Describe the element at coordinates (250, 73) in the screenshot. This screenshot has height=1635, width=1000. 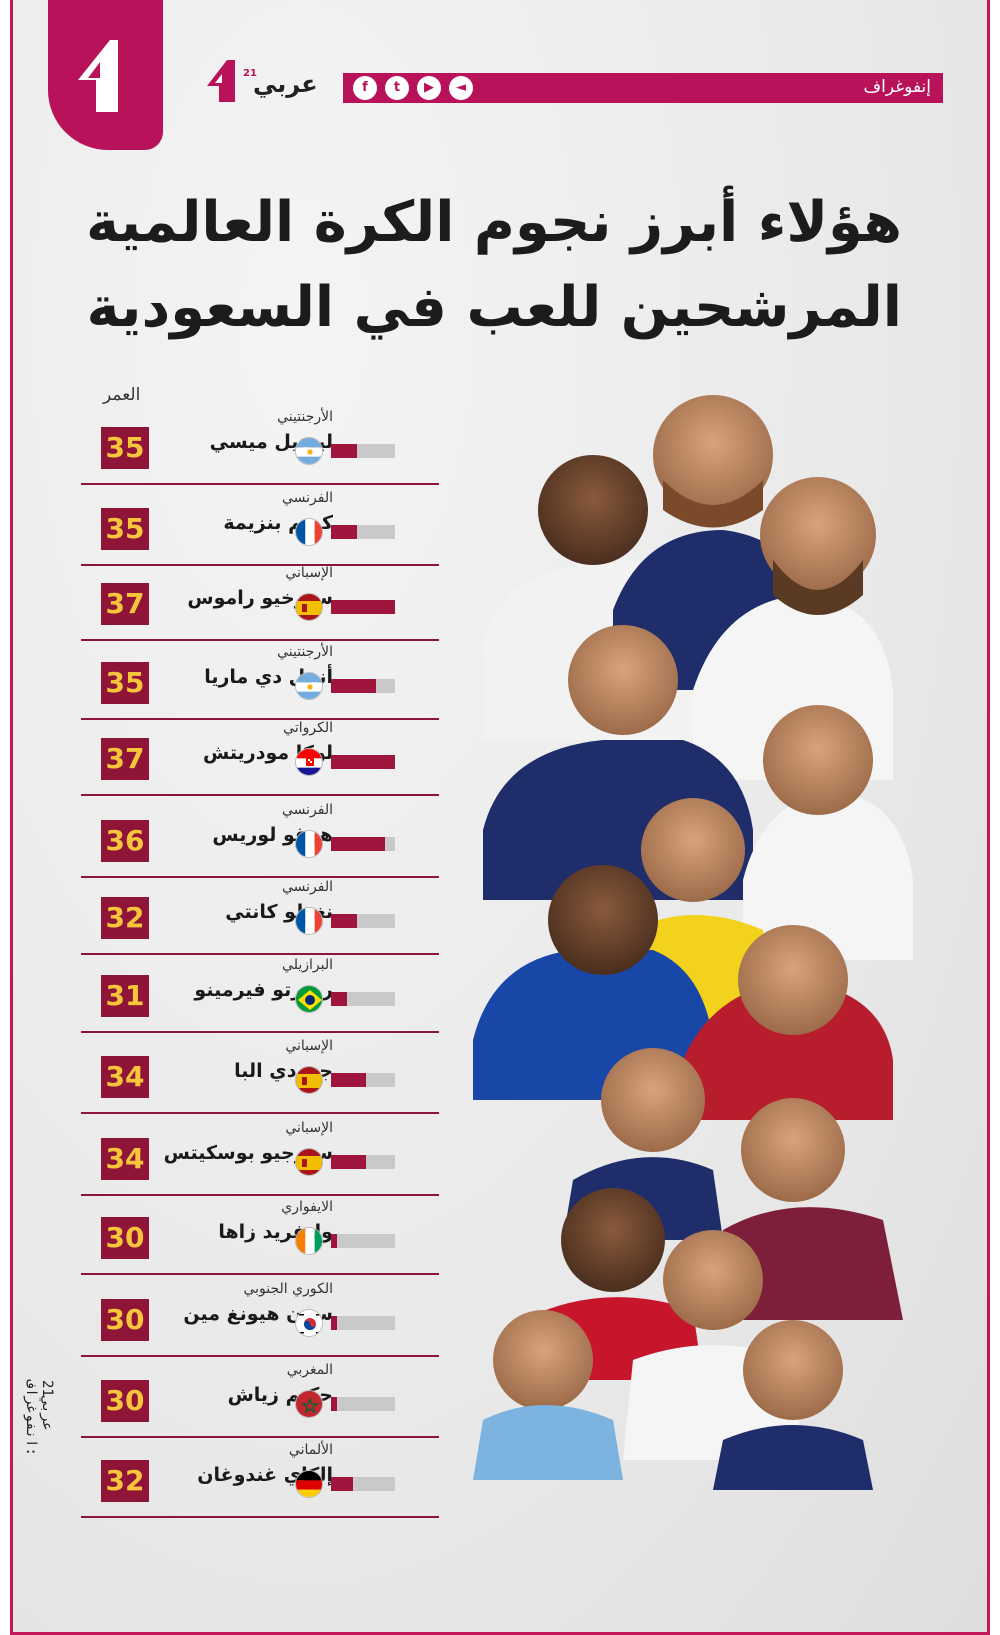
I see `brand-superscript: 21` at that location.